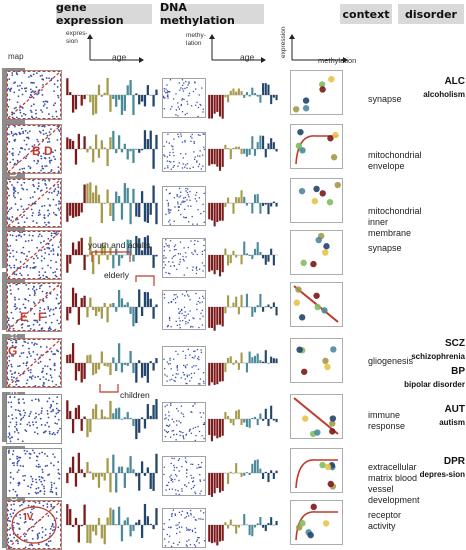  What do you see at coordinates (452, 422) in the screenshot?
I see `disorder-aut-full: autism` at bounding box center [452, 422].